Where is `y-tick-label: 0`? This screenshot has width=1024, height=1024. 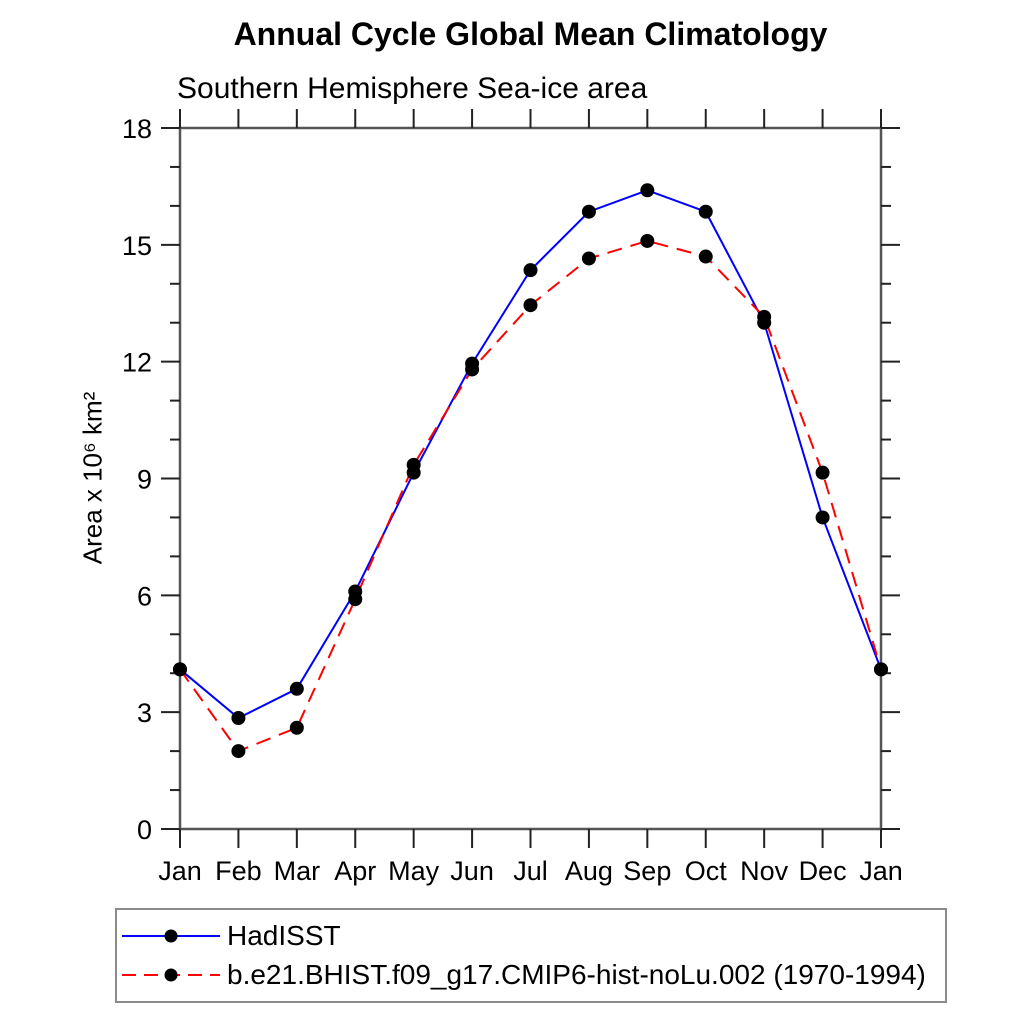
y-tick-label: 0 is located at coordinates (144, 830).